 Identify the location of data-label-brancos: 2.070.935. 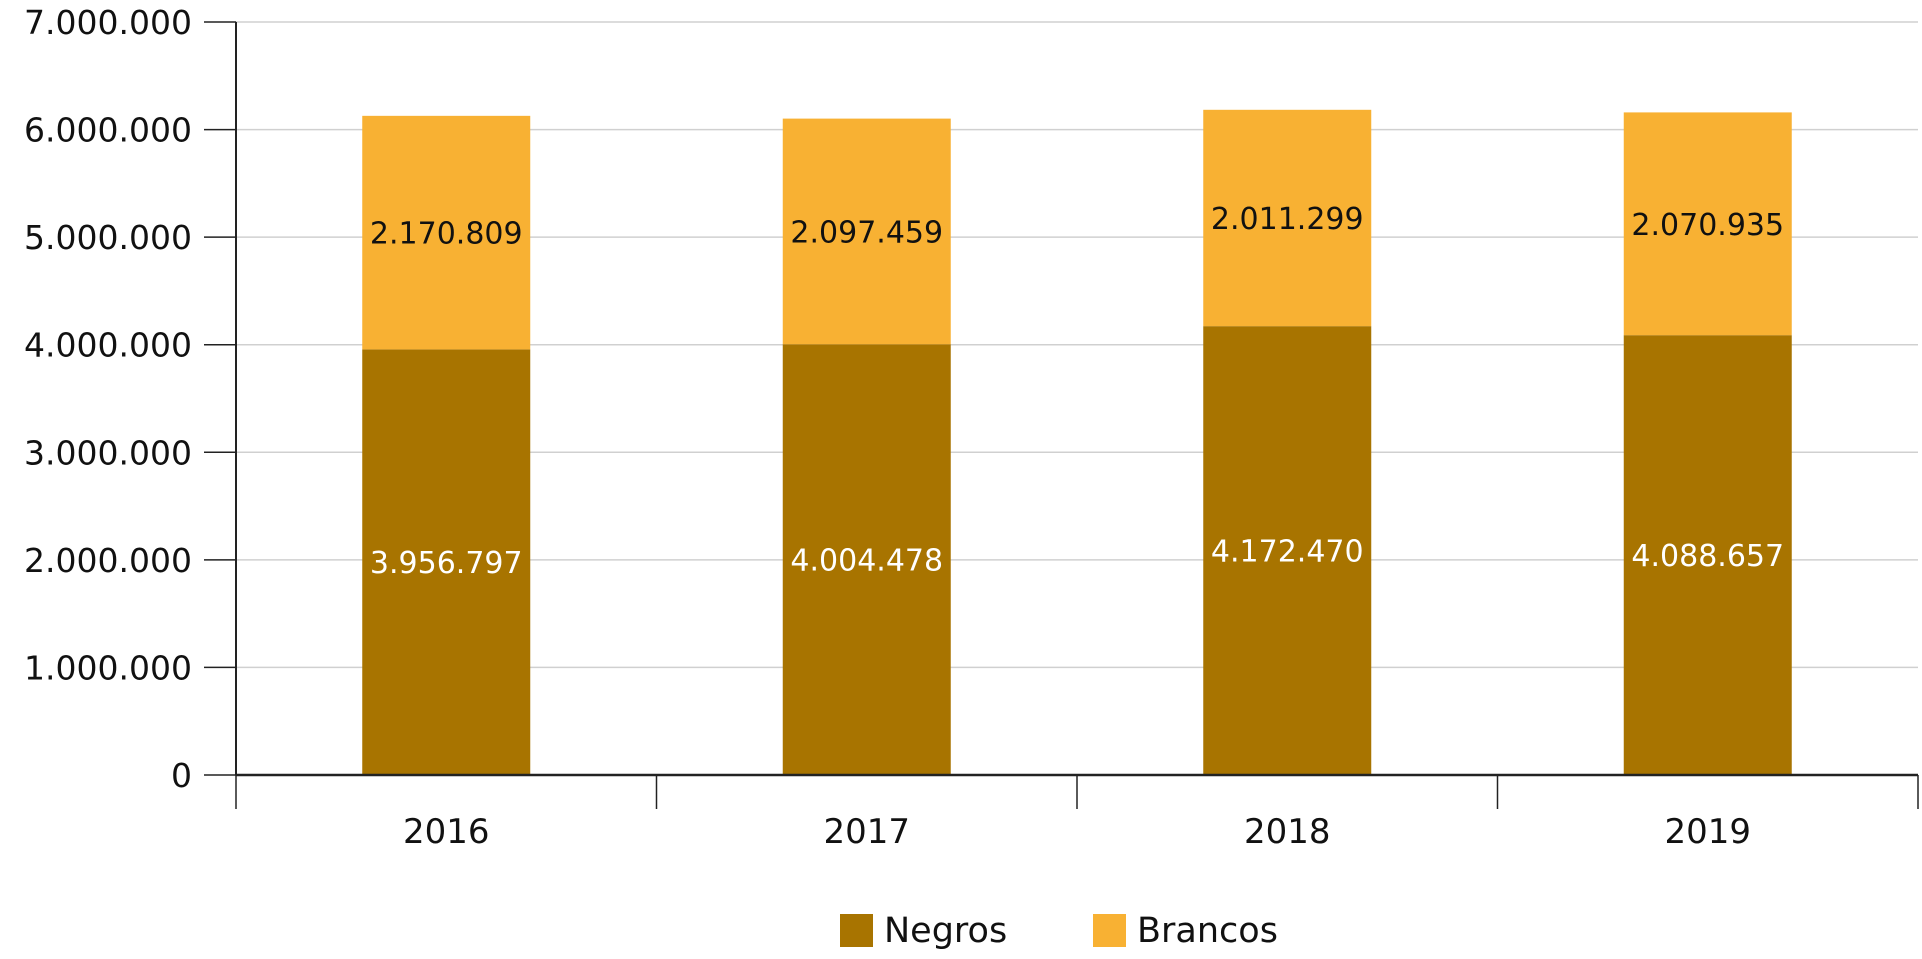
(1707, 225).